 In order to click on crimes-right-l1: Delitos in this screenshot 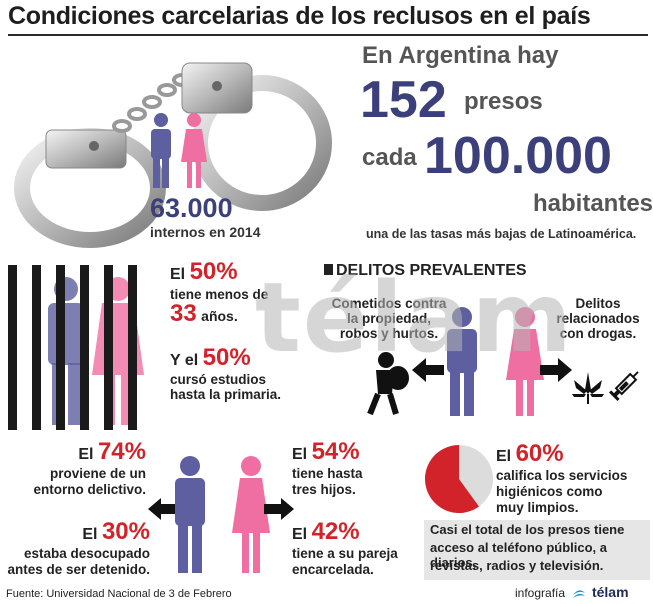, I will do `click(598, 303)`.